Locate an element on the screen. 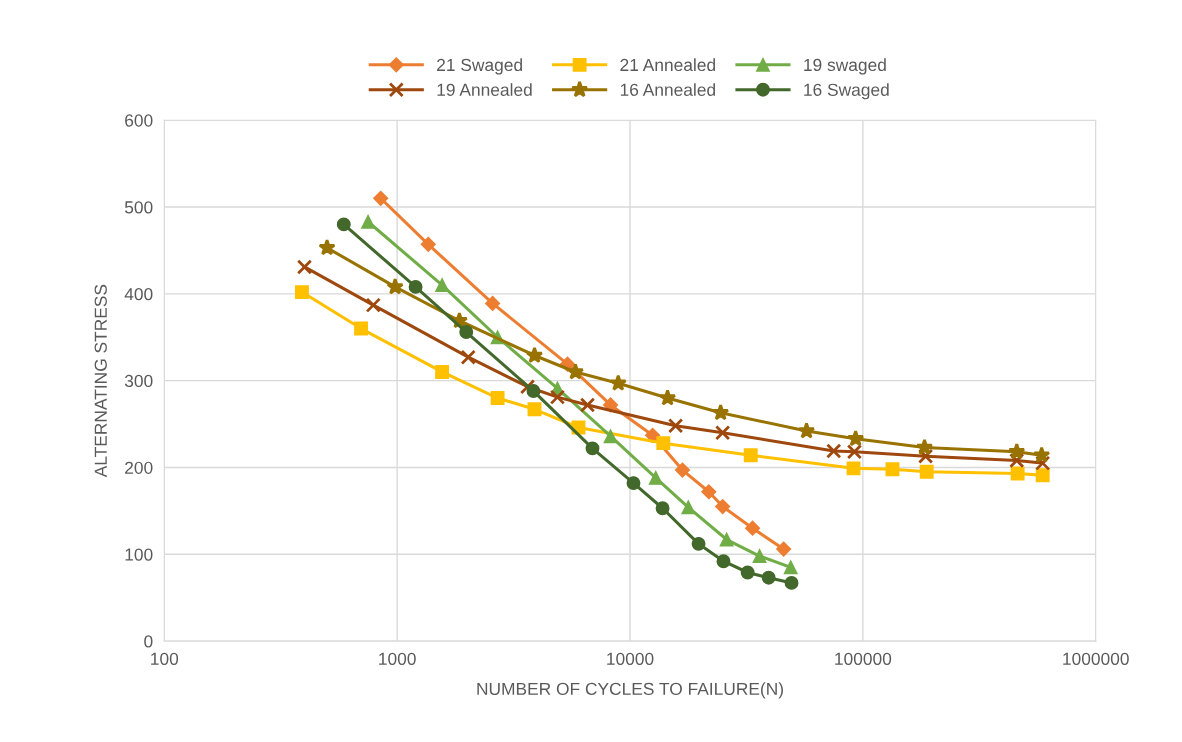 Image resolution: width=1182 pixels, height=742 pixels. legend-label: 16 Annealed is located at coordinates (667, 89).